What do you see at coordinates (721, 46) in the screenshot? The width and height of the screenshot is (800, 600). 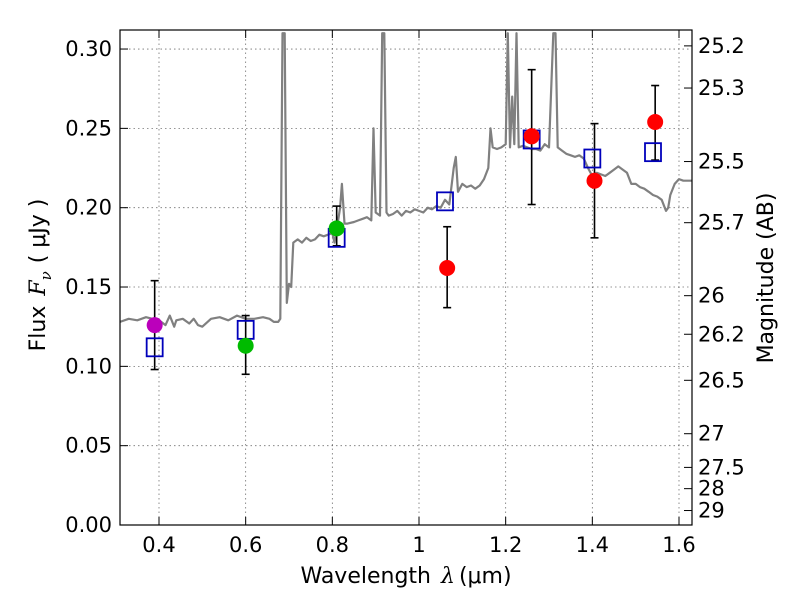 I see `mag-tick-label: 25.2` at bounding box center [721, 46].